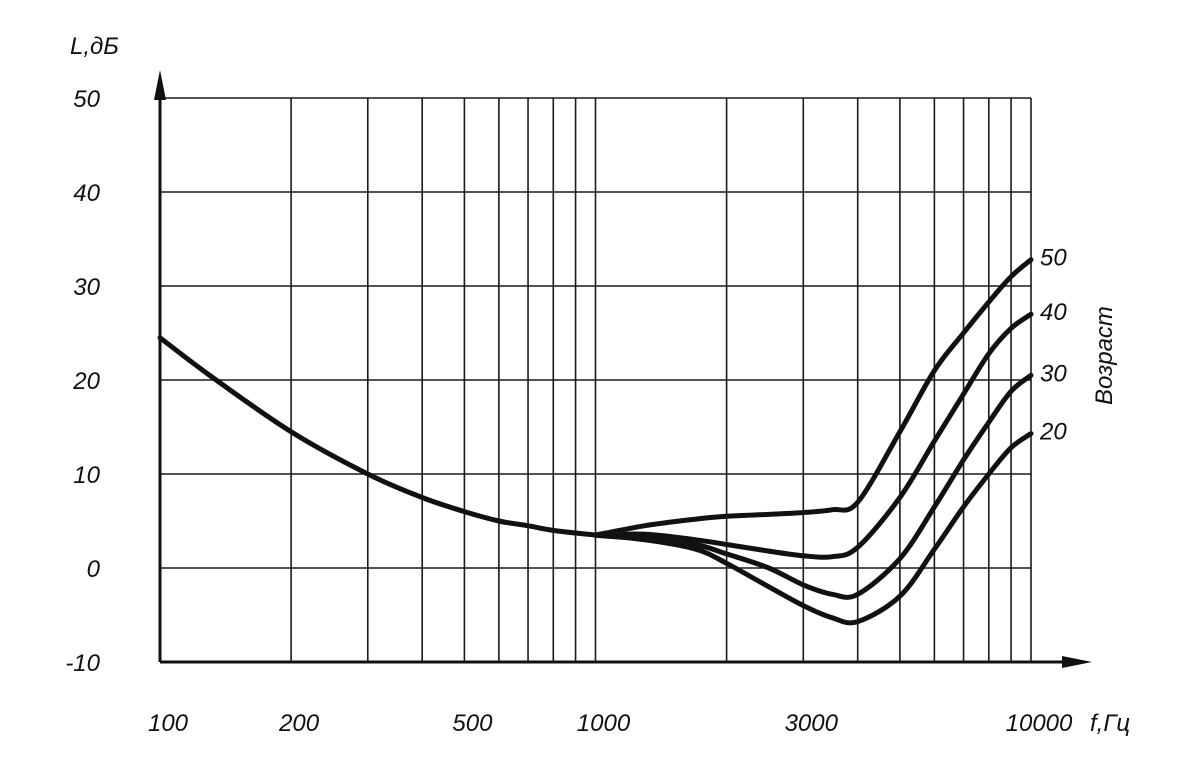  I want to click on x-tick-label: 100, so click(168, 723).